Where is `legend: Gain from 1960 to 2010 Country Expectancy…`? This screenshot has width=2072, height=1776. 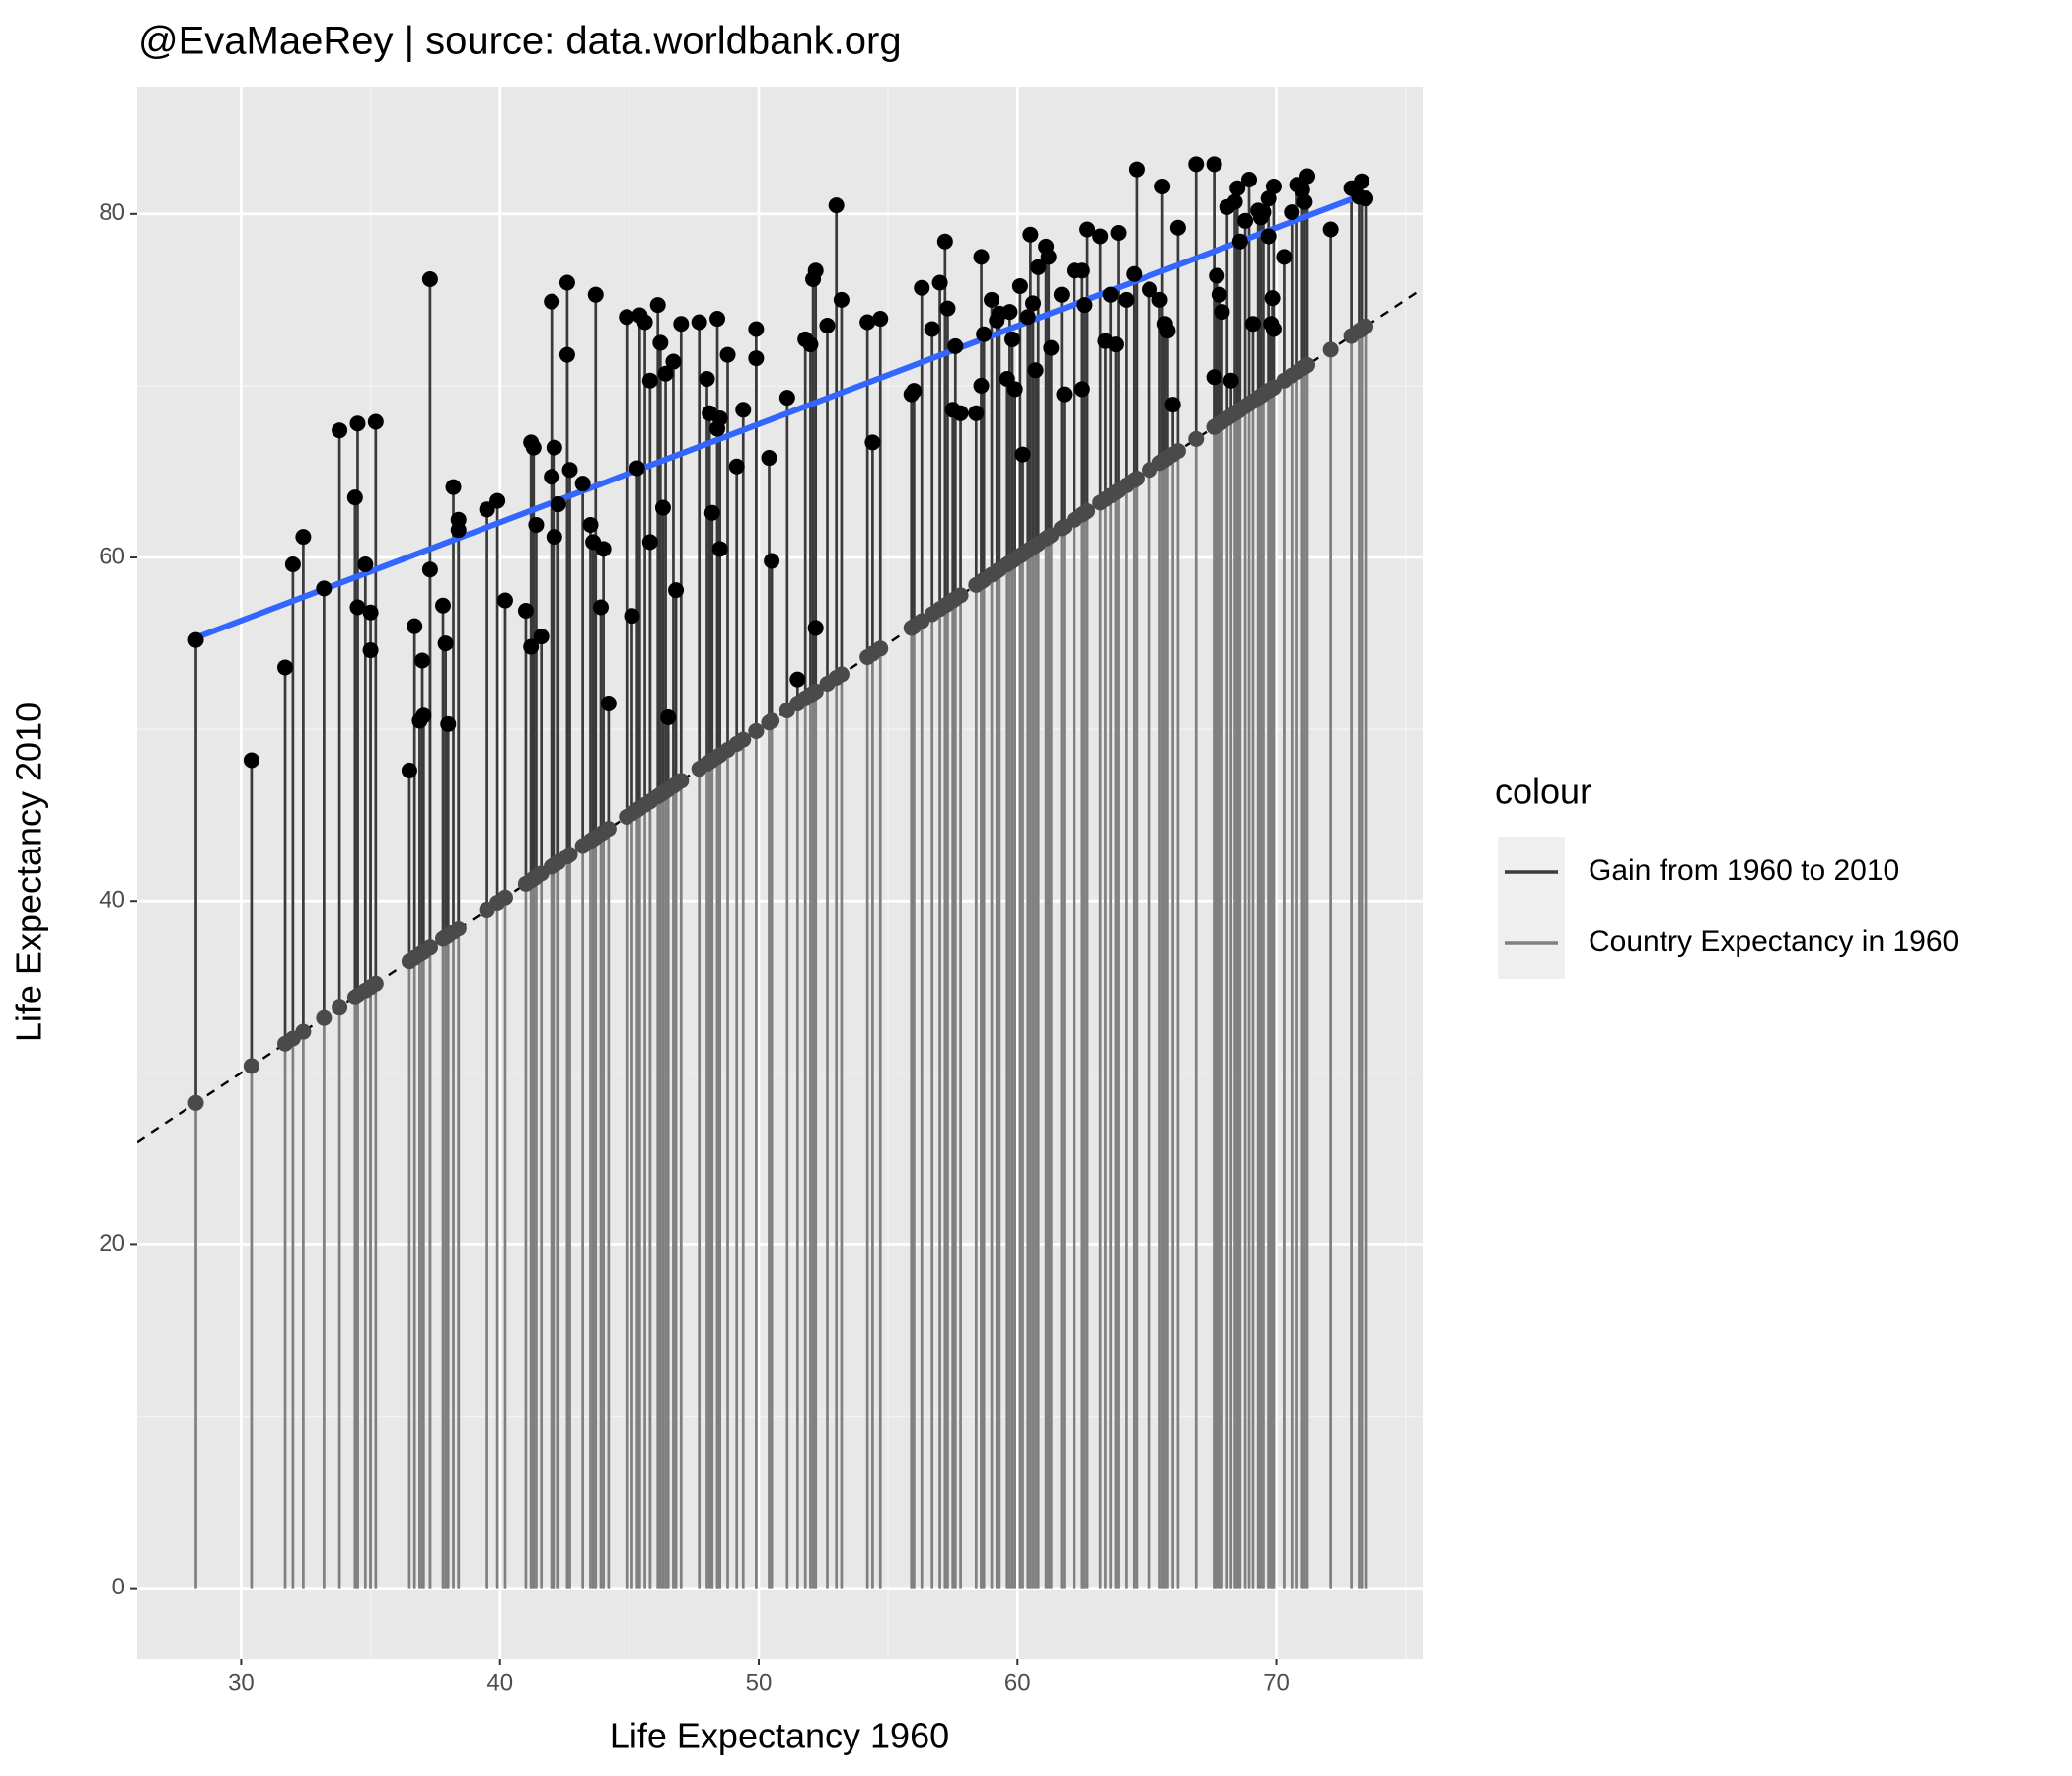
legend: Gain from 1960 to 2010 Country Expectancy… is located at coordinates (1729, 908).